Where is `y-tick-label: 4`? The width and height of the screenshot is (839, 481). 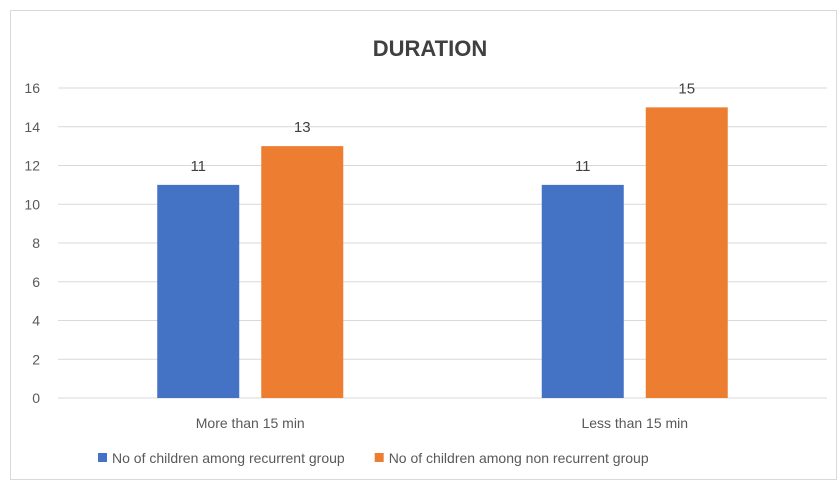
y-tick-label: 4 is located at coordinates (36, 321).